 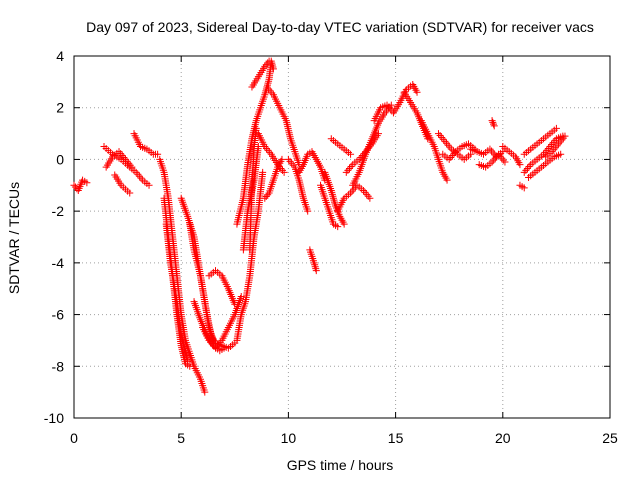 What do you see at coordinates (60, 159) in the screenshot?
I see `y-tick-label: 0` at bounding box center [60, 159].